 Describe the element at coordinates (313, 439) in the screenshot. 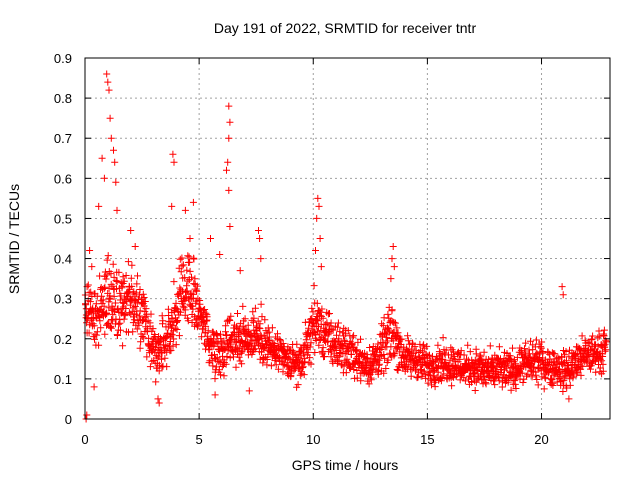

I see `x-tick-label: 10` at that location.